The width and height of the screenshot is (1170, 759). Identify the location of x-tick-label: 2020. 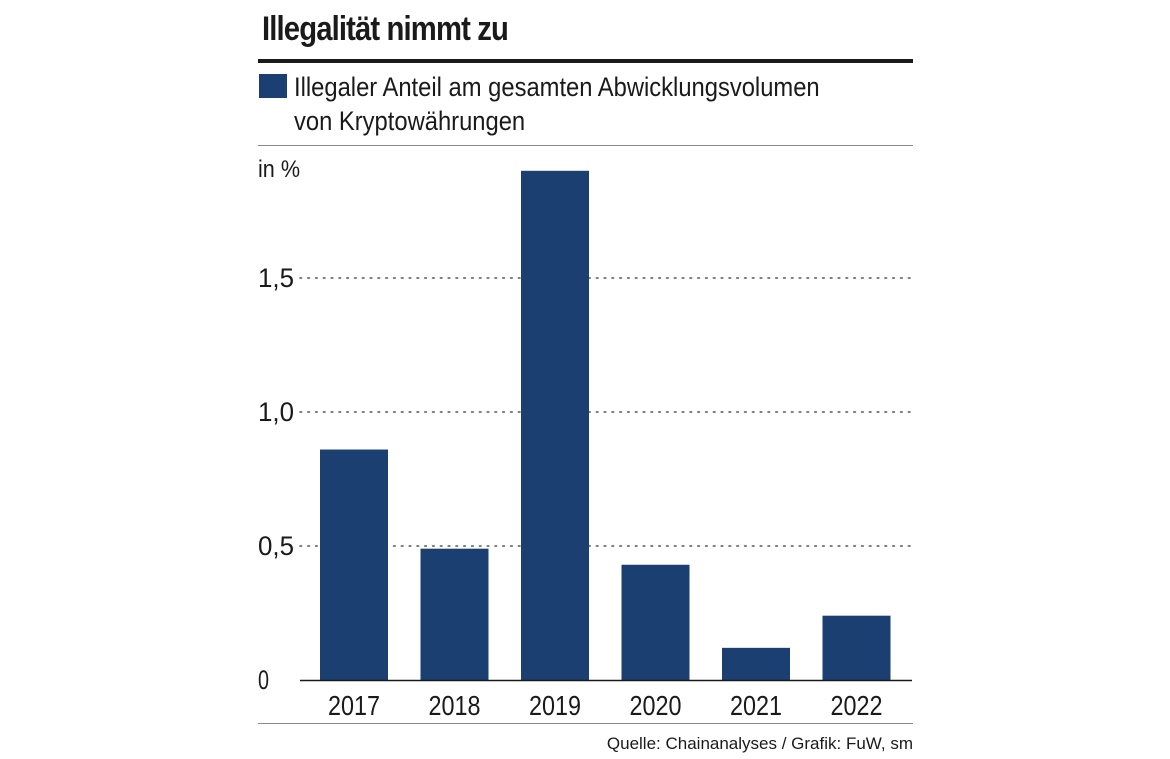
(656, 705).